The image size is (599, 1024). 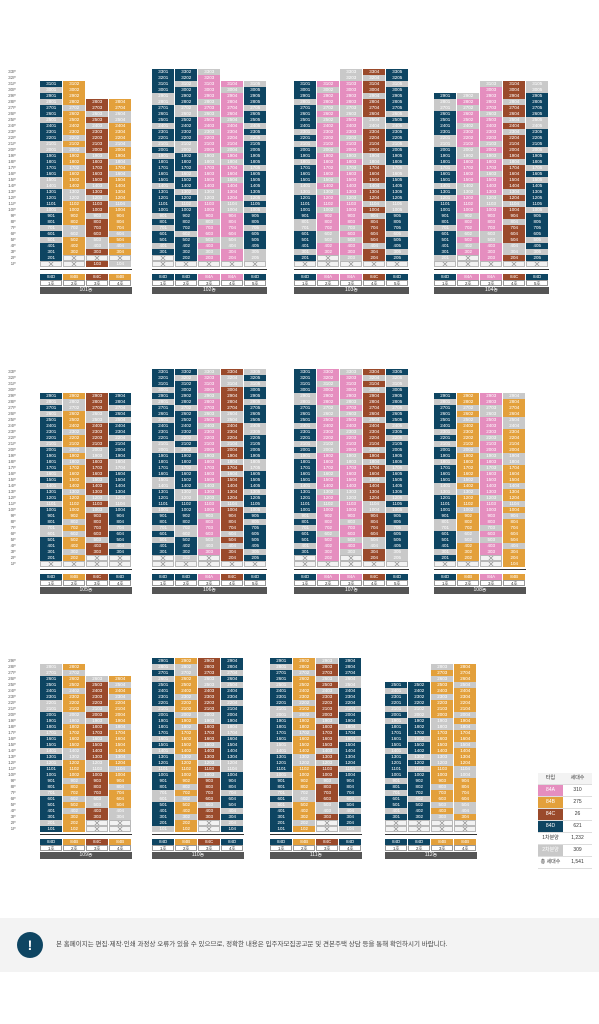 What do you see at coordinates (442, 667) in the screenshot?
I see `unit-cell: 2803` at bounding box center [442, 667].